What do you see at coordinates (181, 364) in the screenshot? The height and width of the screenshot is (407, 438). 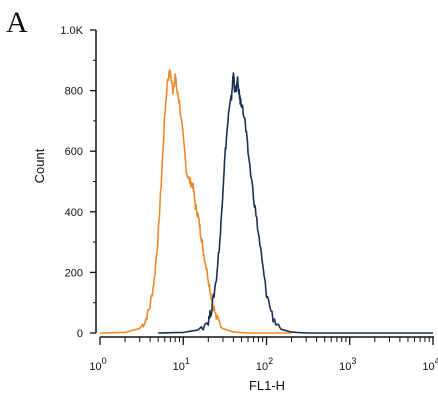 I see `x-tick-label: 10¹` at bounding box center [181, 364].